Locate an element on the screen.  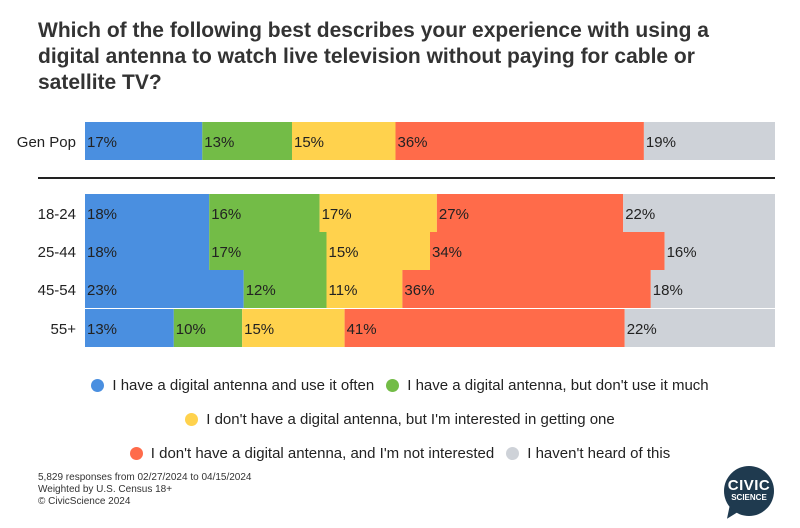
legend-swatch-use-often is located at coordinates (98, 385).